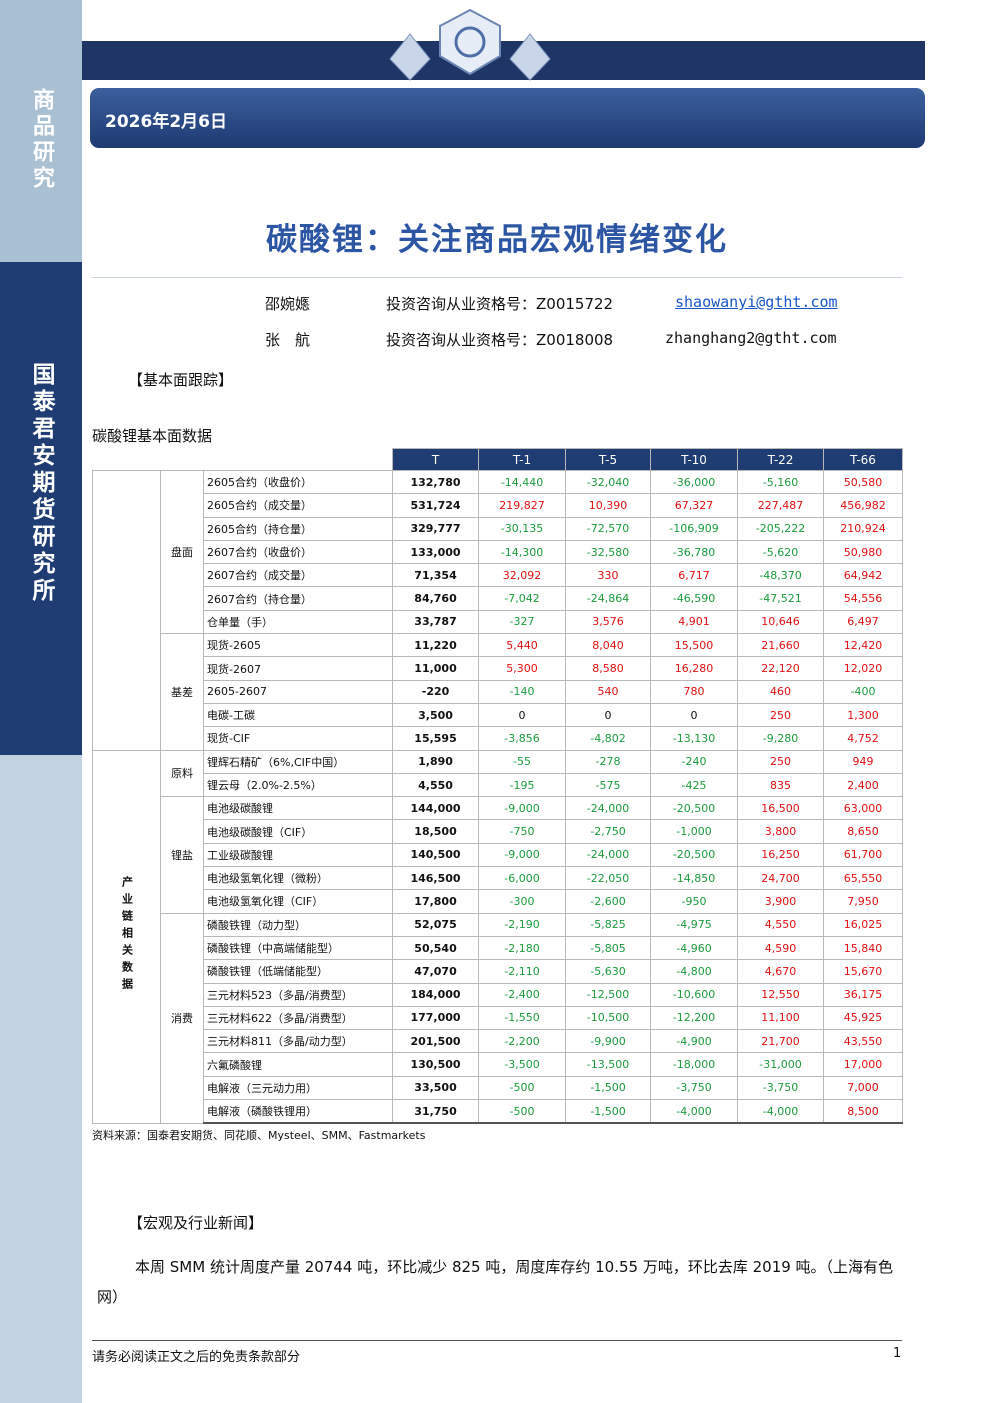 The height and width of the screenshot is (1403, 992). What do you see at coordinates (436, 622) in the screenshot?
I see `value-cell: 33,787` at bounding box center [436, 622].